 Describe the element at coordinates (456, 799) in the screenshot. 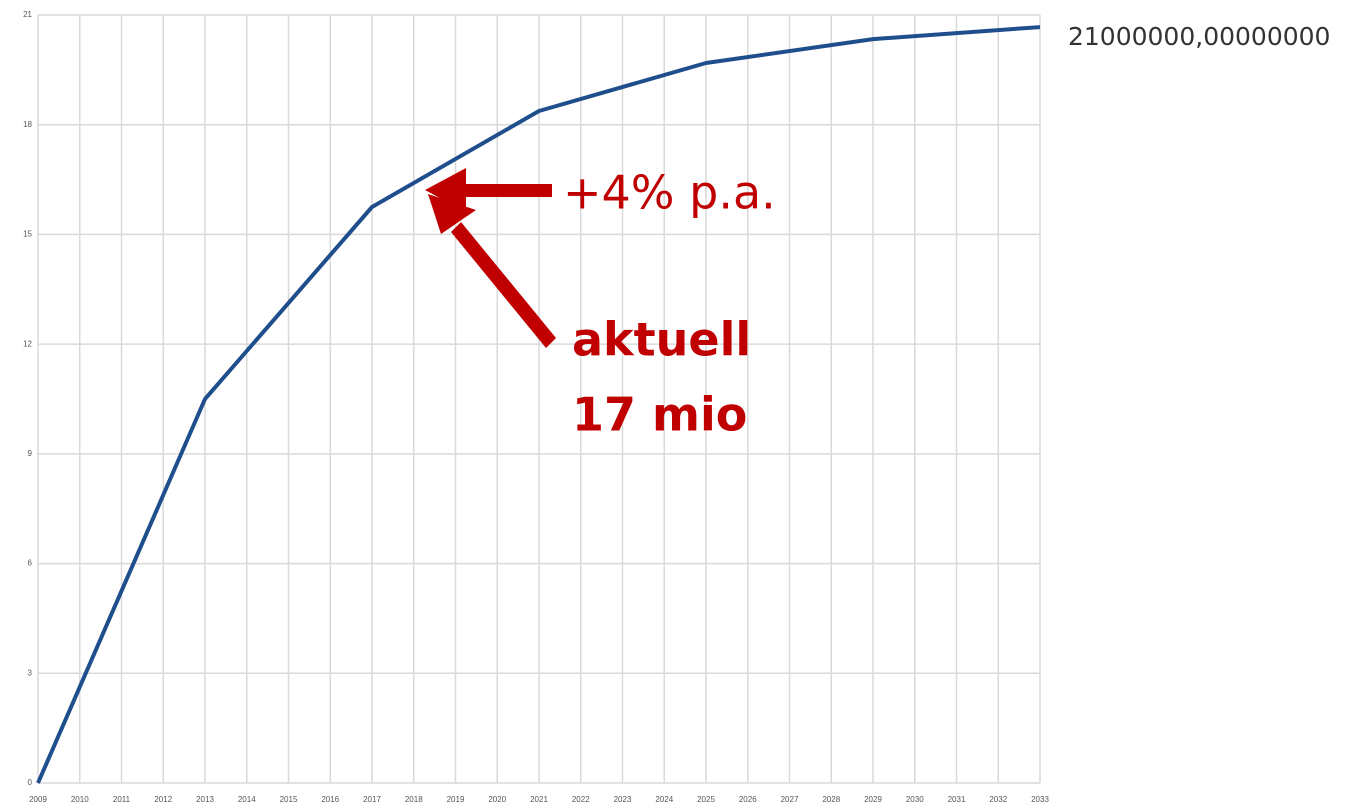

I see `x-tick-label: 2019` at that location.